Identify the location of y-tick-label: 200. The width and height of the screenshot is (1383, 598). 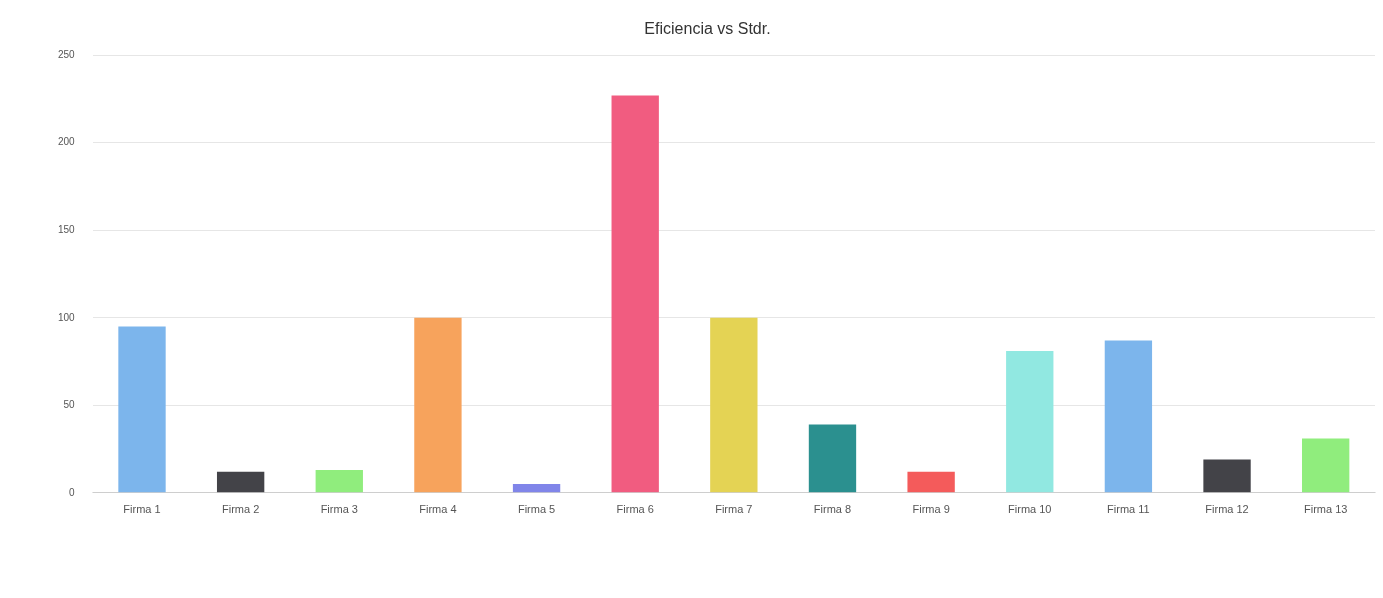
(67, 142).